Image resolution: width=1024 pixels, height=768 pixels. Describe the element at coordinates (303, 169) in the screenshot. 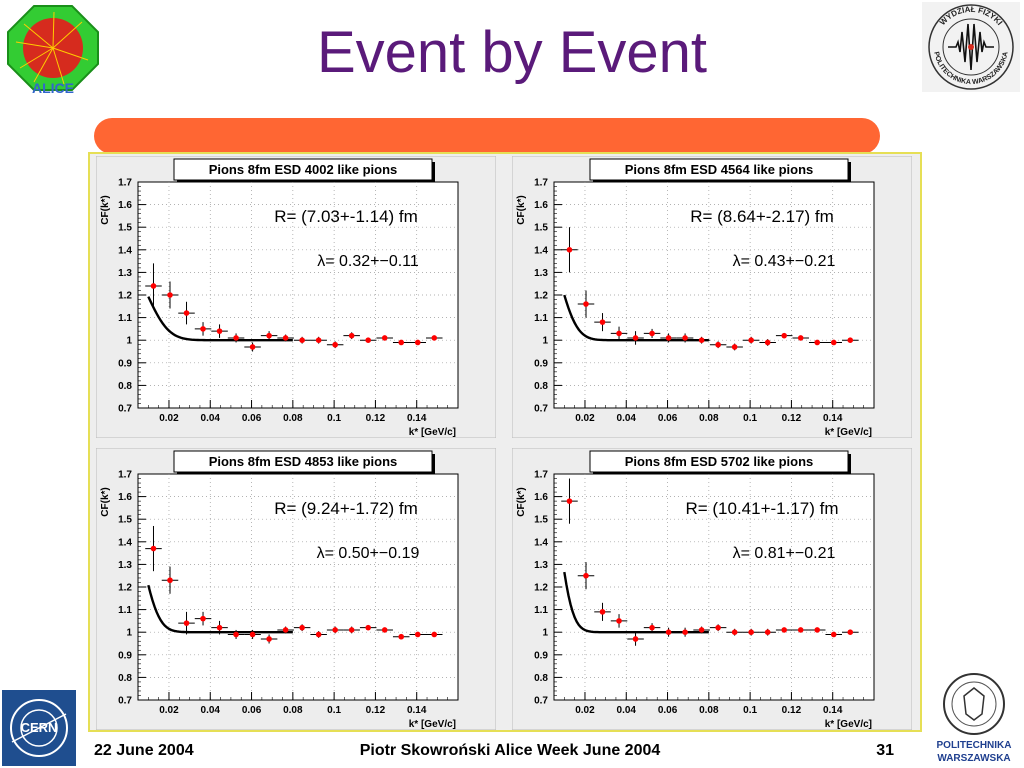

I see `plot-title: Pions 8fm ESD 4002 like pions` at that location.